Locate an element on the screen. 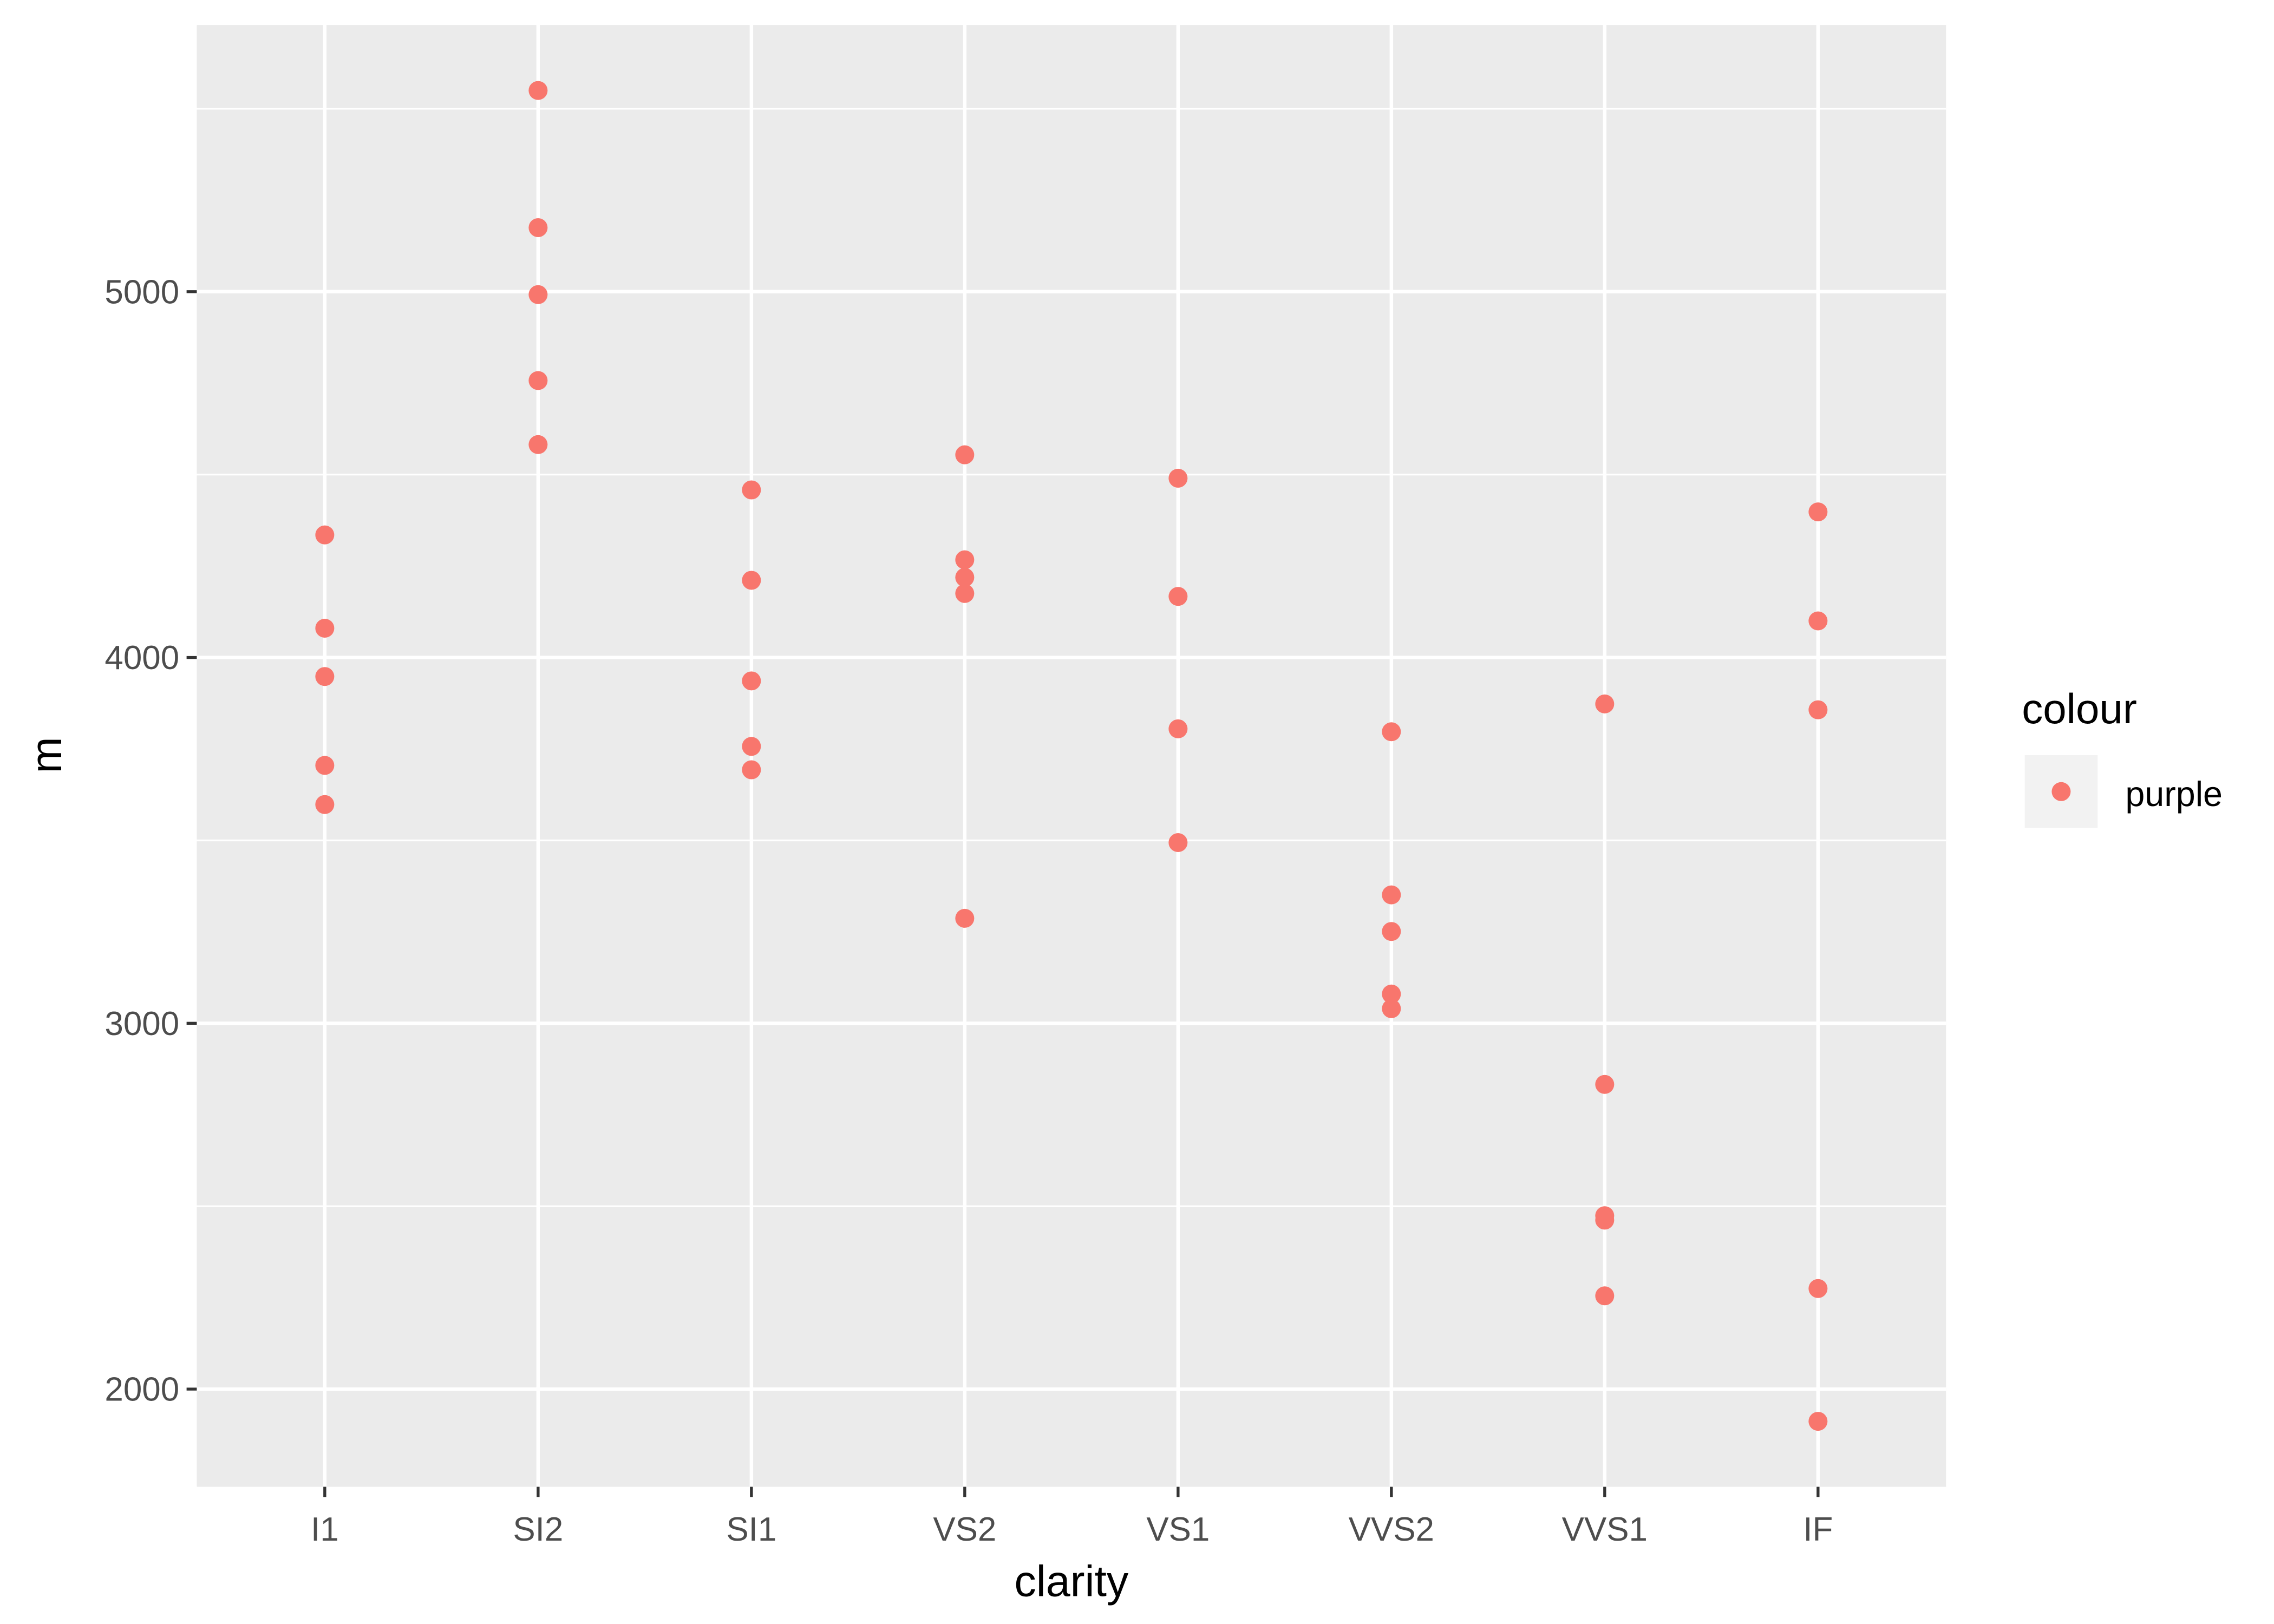  x-tick-label: SI2 is located at coordinates (538, 1529).